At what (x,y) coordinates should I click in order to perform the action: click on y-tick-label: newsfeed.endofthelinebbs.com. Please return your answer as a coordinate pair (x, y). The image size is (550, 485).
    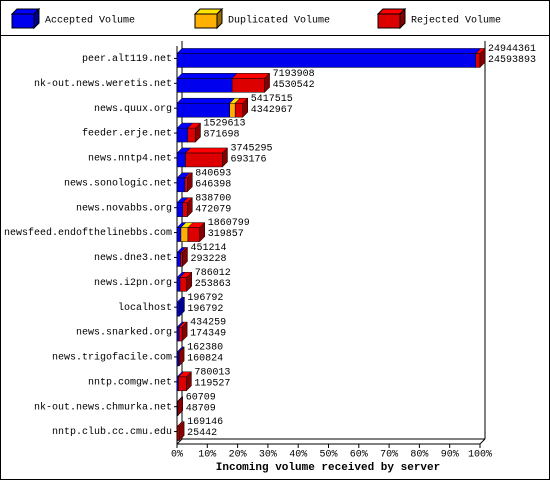
    Looking at the image, I should click on (88, 233).